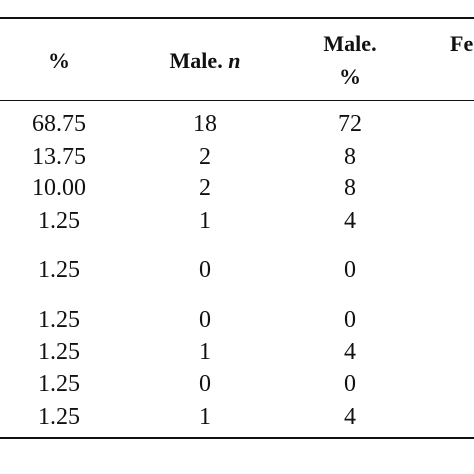 The height and width of the screenshot is (474, 474). I want to click on cell-percent: 68.75, so click(59, 124).